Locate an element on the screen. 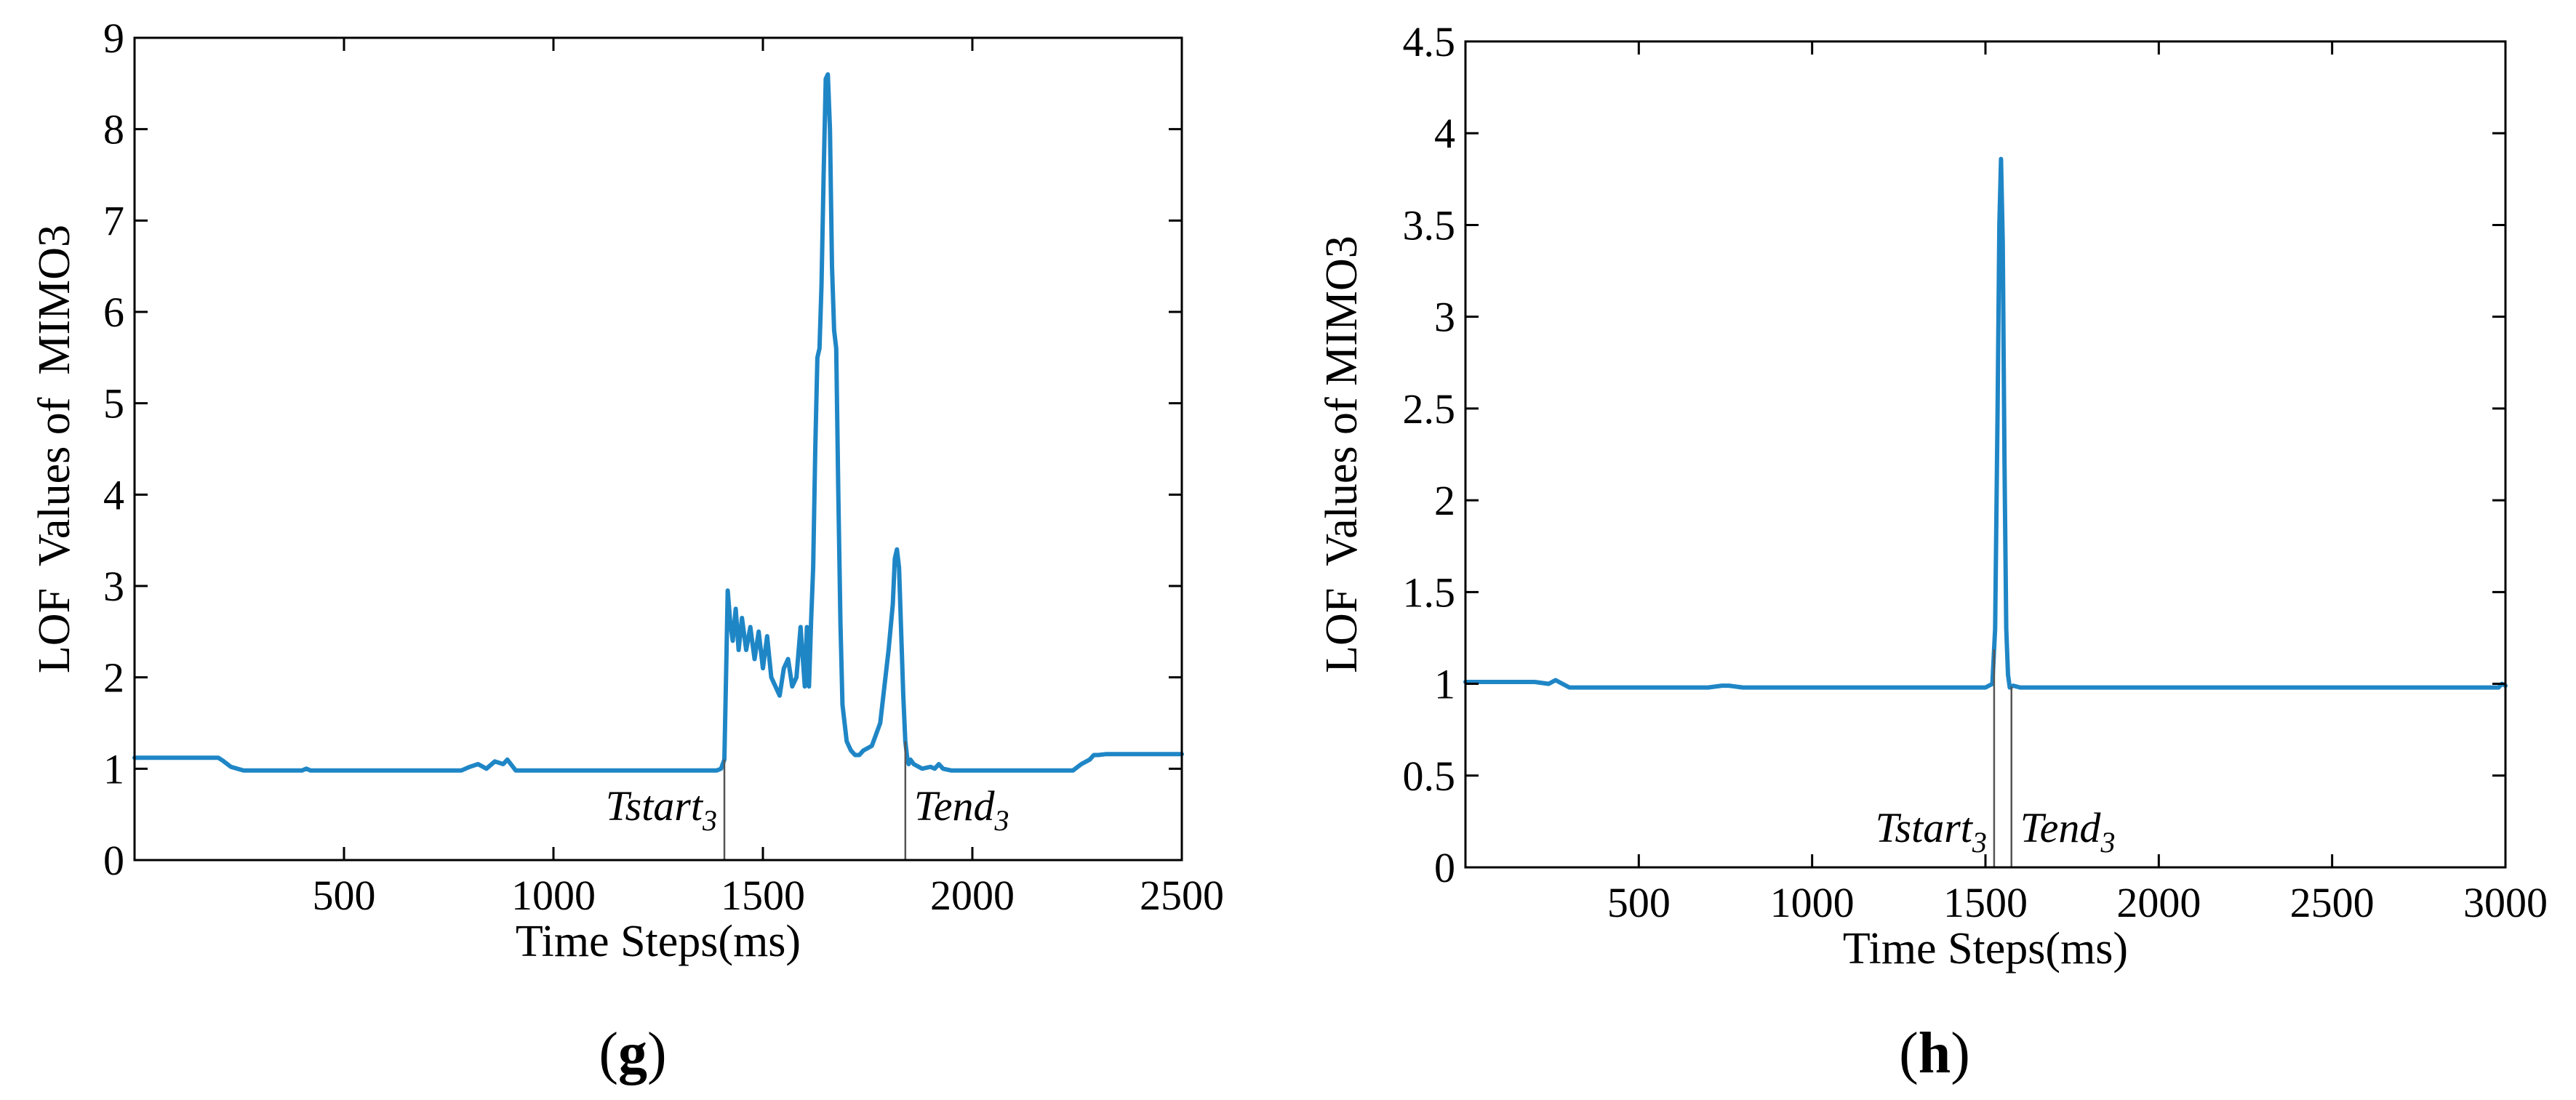  y-tick-label: 8 is located at coordinates (113, 129).